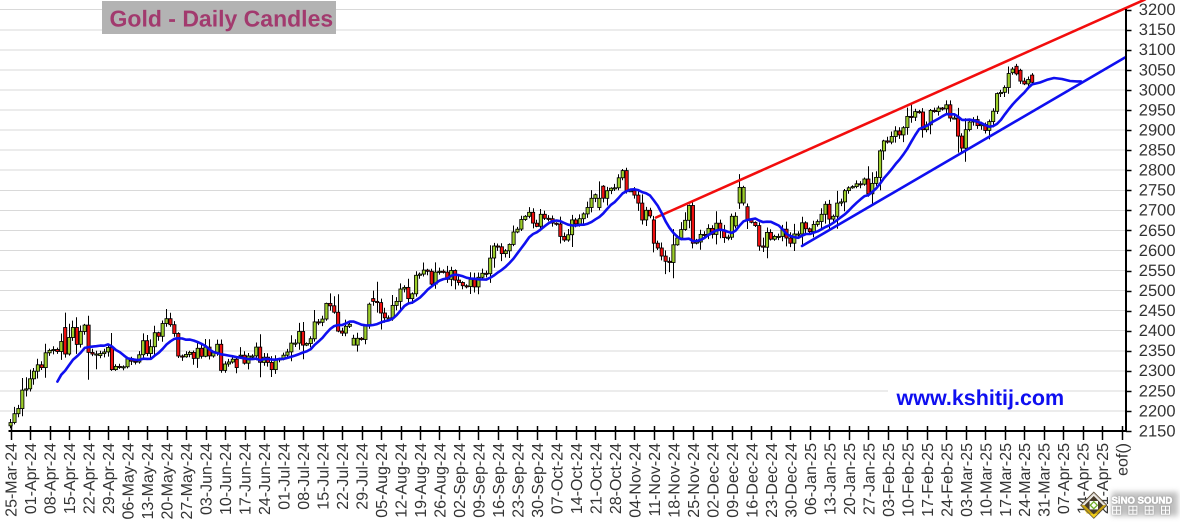 The height and width of the screenshot is (527, 1180). Describe the element at coordinates (869, 479) in the screenshot. I see `svg-text: 27-Jan-25` at that location.